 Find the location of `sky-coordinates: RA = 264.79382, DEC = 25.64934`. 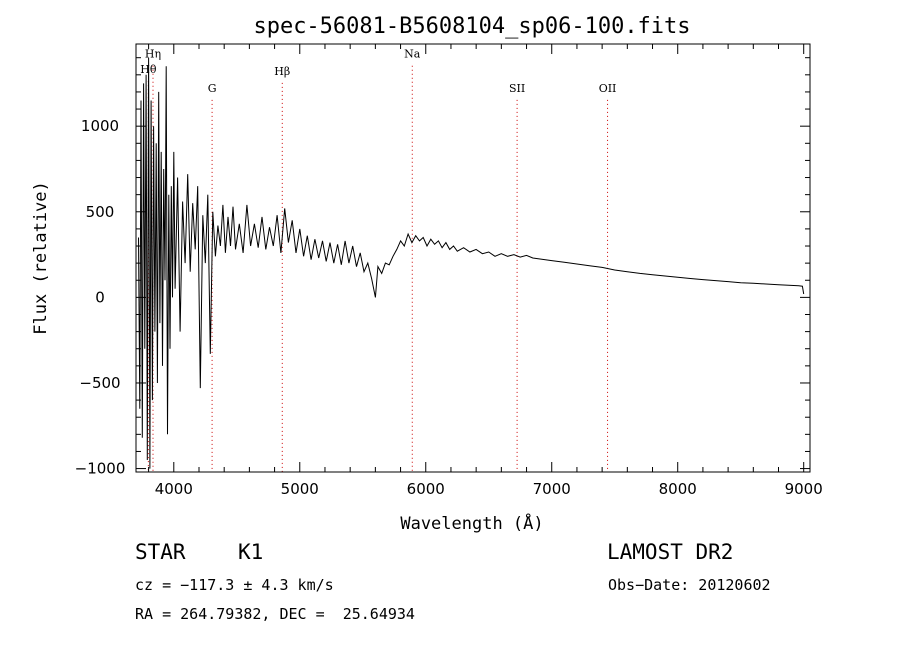

sky-coordinates: RA = 264.79382, DEC = 25.64934 is located at coordinates (275, 614).